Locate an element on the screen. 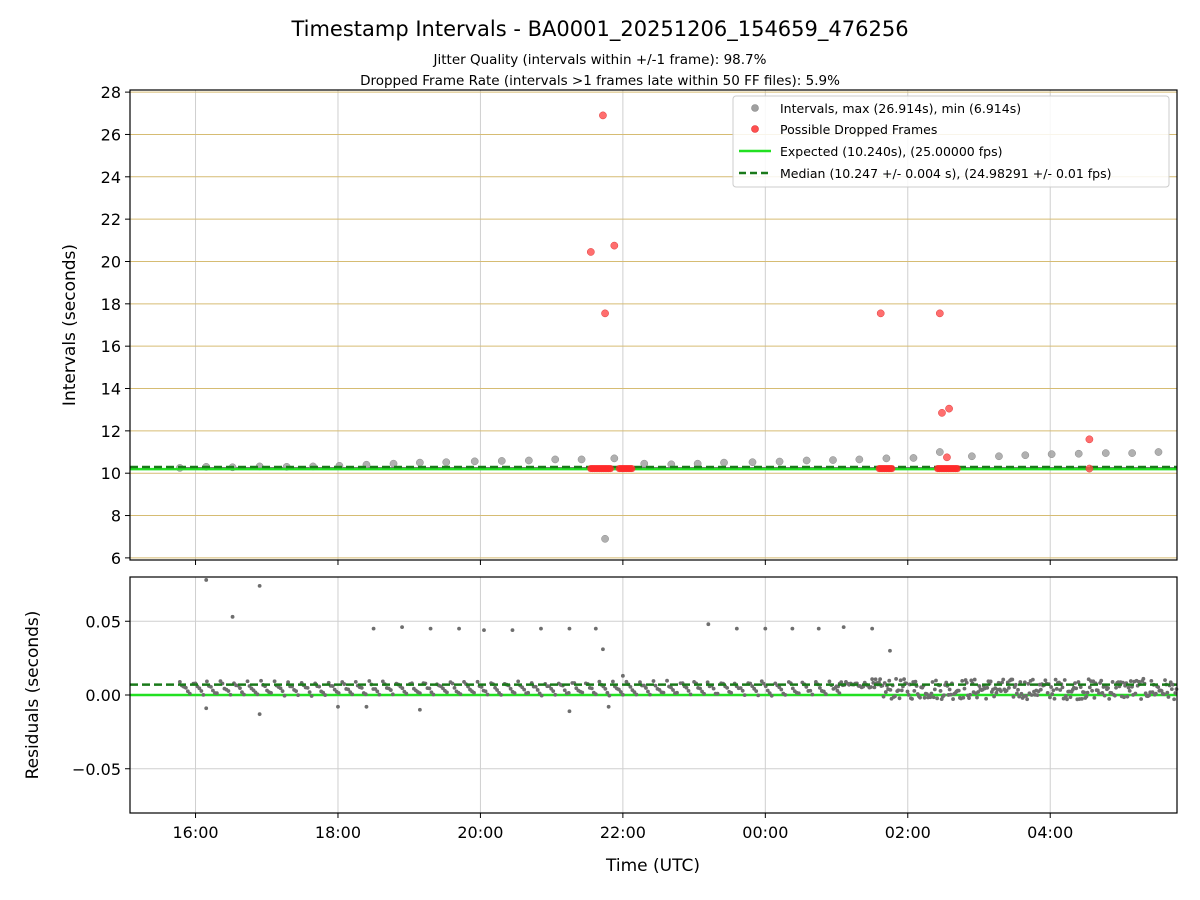 This screenshot has width=1200, height=900. intervals-y-tick-label-9: 24 is located at coordinates (111, 177).